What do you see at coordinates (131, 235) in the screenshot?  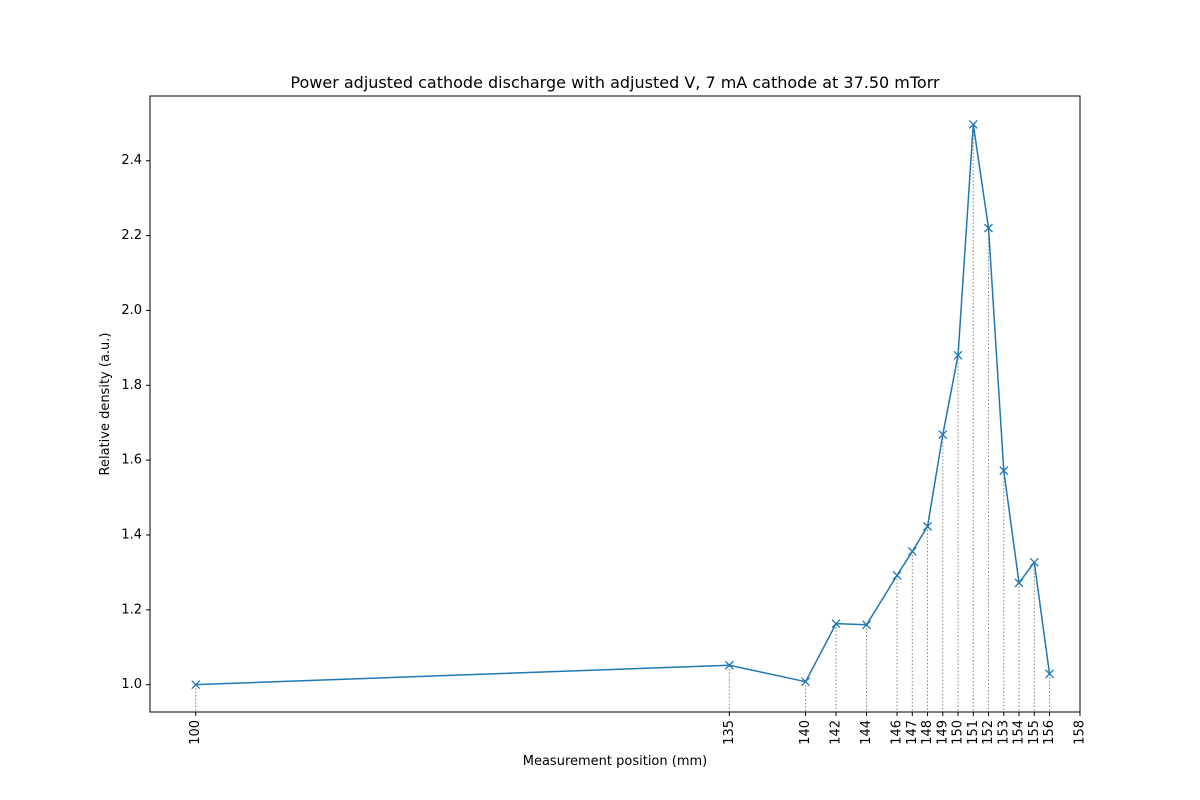 I see `y-tick-label: 2.2` at bounding box center [131, 235].